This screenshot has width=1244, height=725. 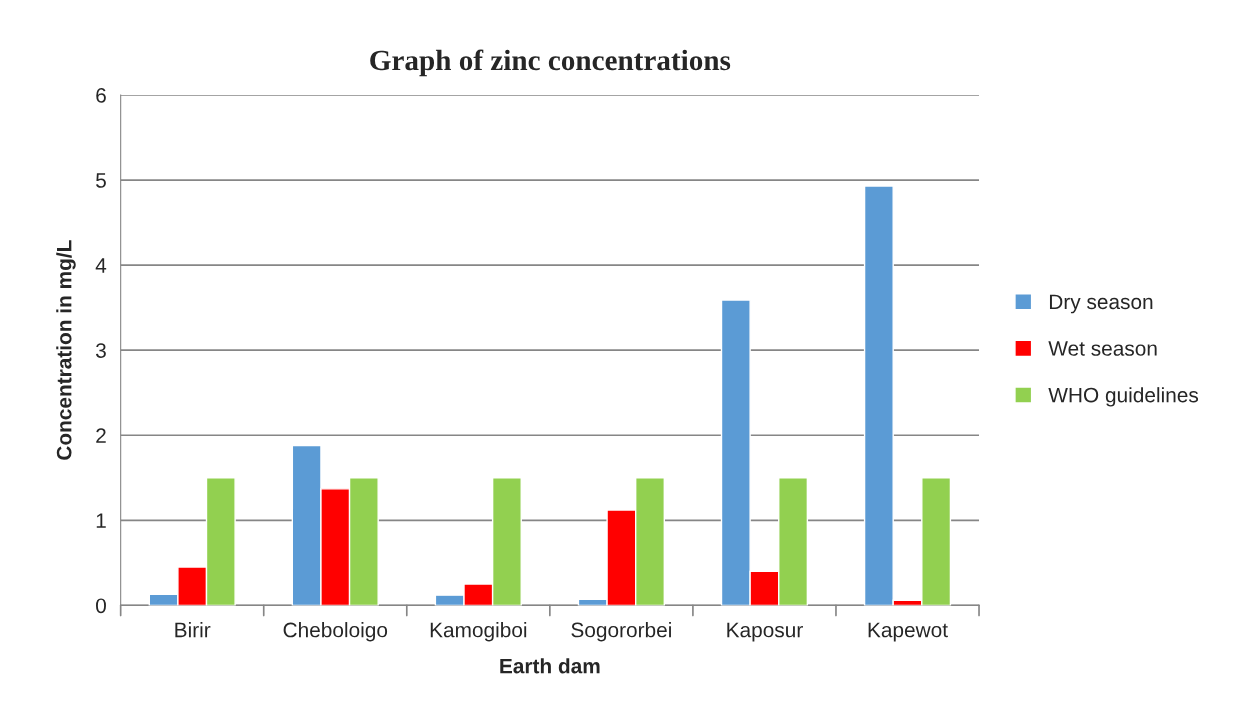 What do you see at coordinates (1123, 397) in the screenshot?
I see `legend-label: WHO guidelines` at bounding box center [1123, 397].